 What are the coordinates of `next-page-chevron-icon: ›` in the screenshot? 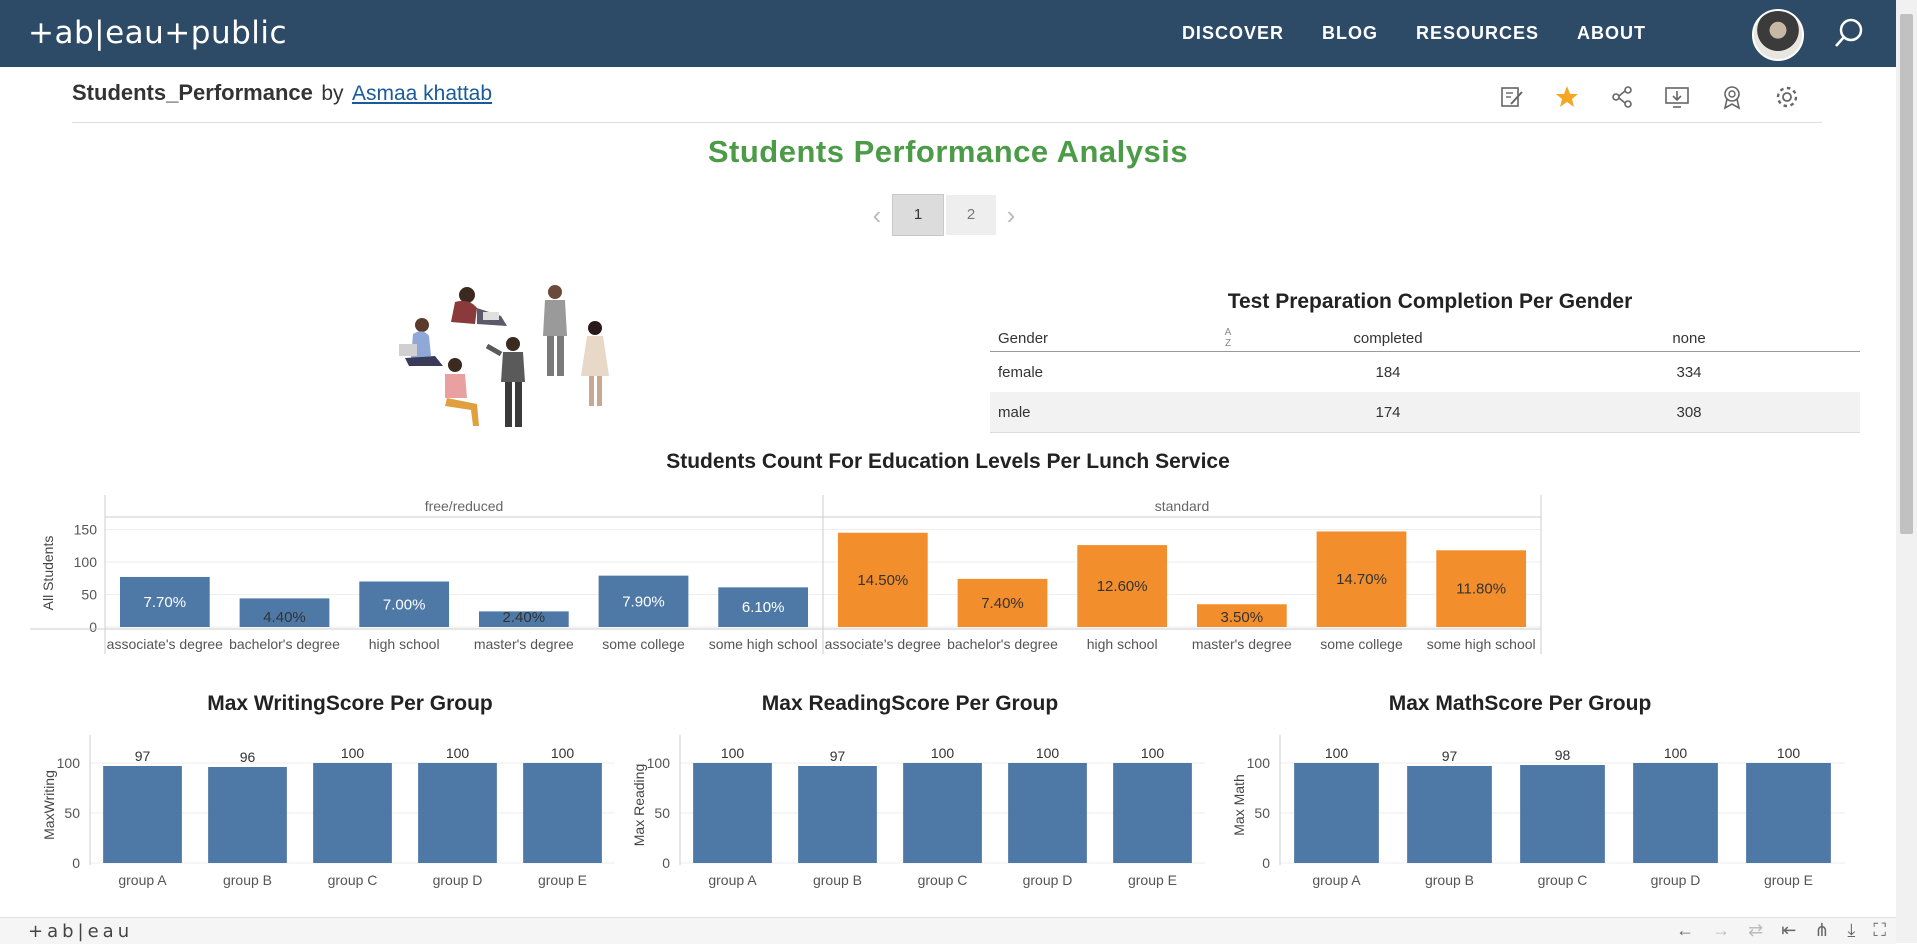 It's located at (1011, 214).